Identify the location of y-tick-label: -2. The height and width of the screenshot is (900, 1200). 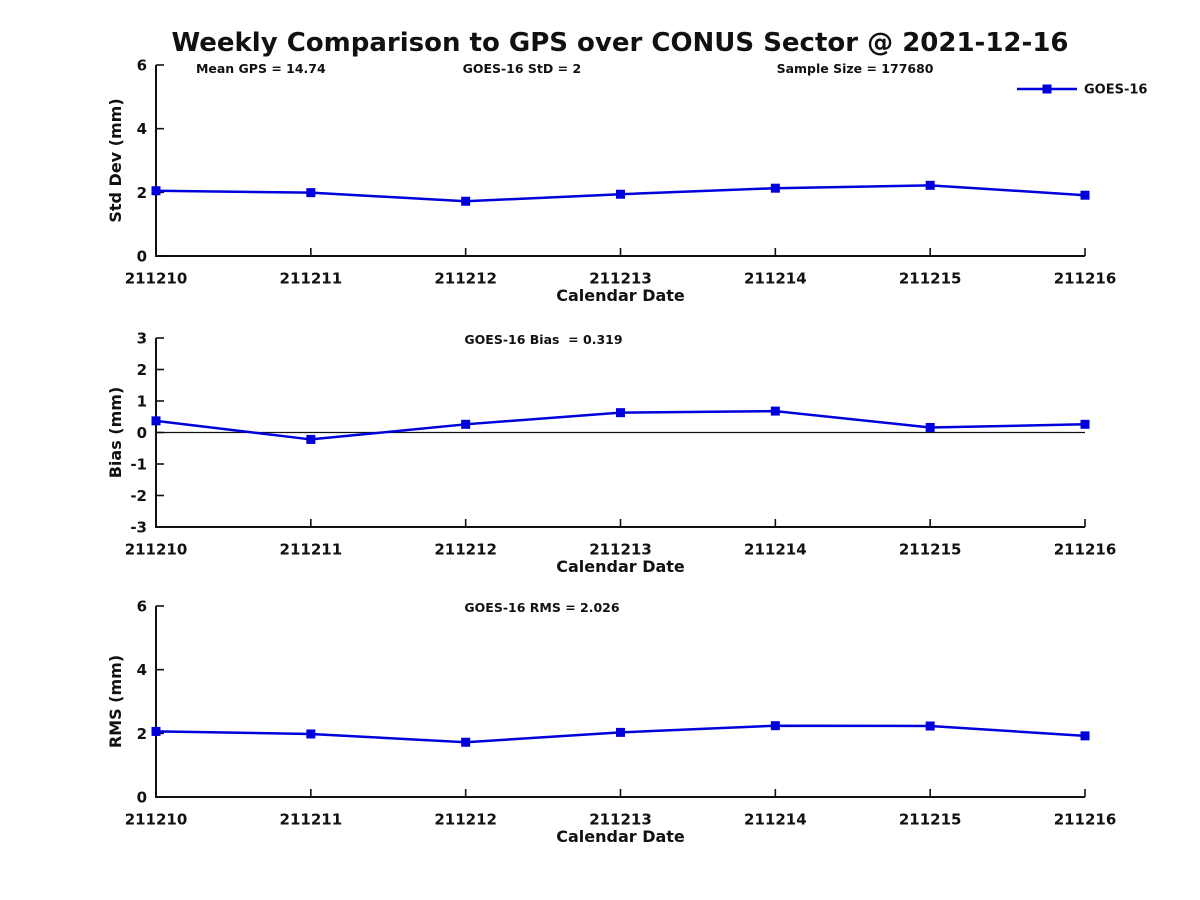
(138, 496).